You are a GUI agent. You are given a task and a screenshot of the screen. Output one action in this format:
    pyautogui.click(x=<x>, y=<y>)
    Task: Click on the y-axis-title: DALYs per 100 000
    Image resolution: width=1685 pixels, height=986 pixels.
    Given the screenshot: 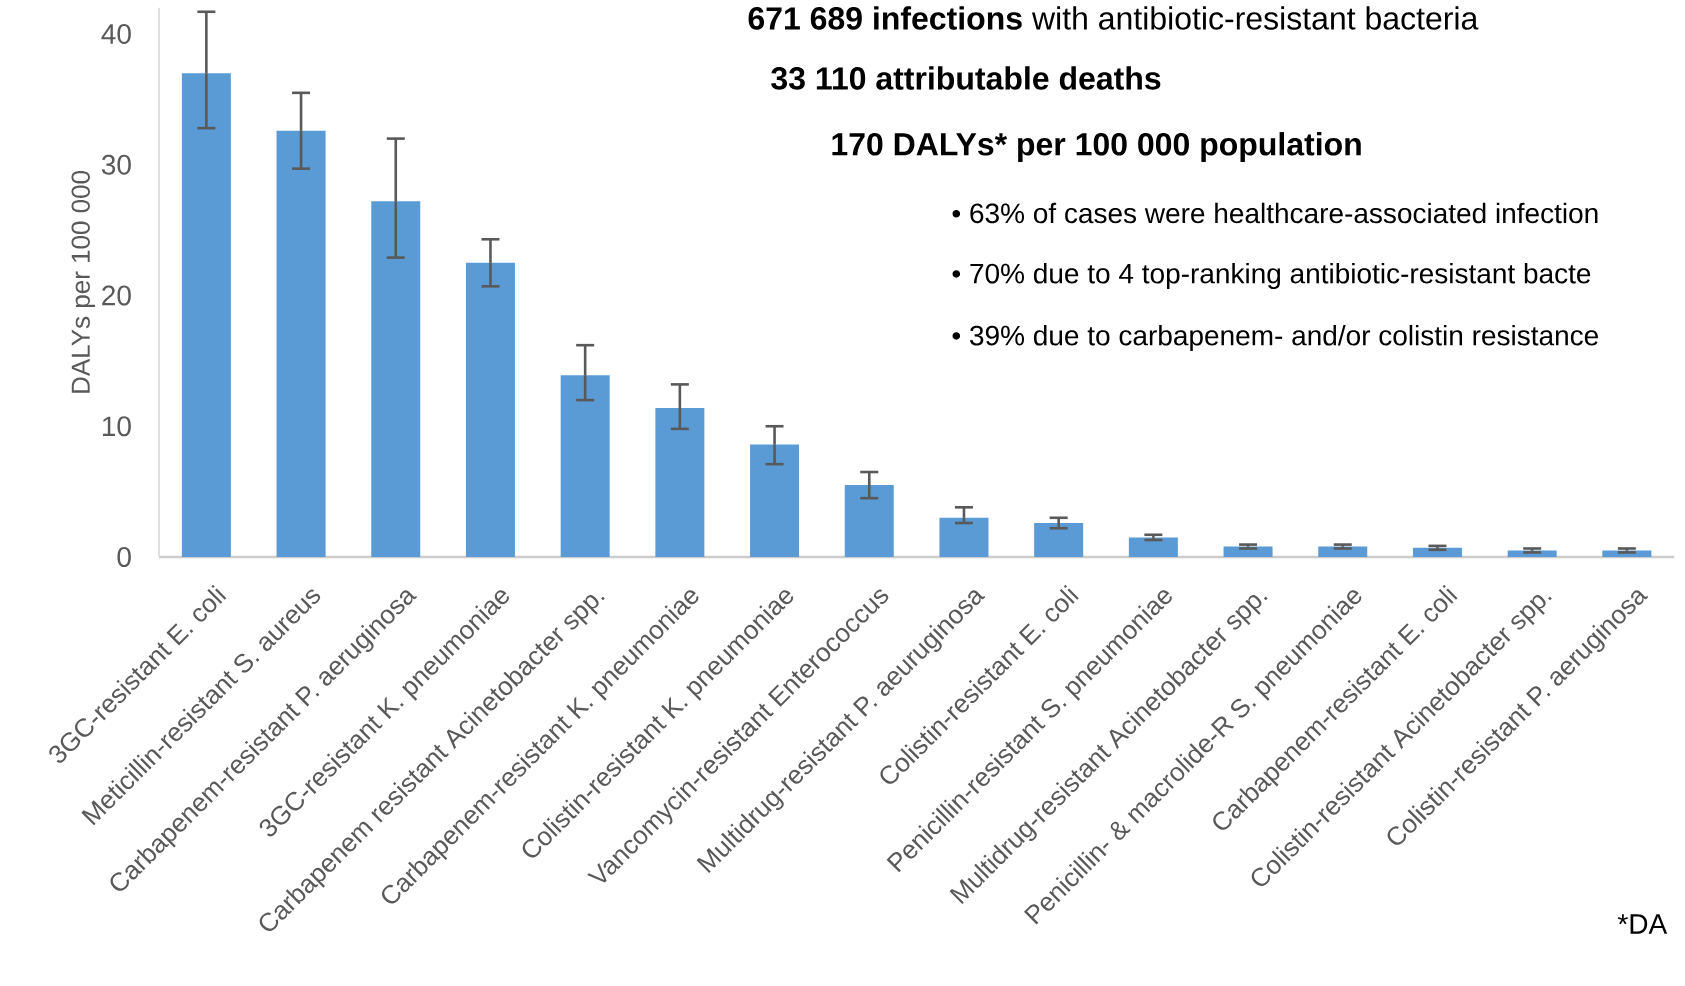 What is the action you would take?
    pyautogui.click(x=83, y=281)
    